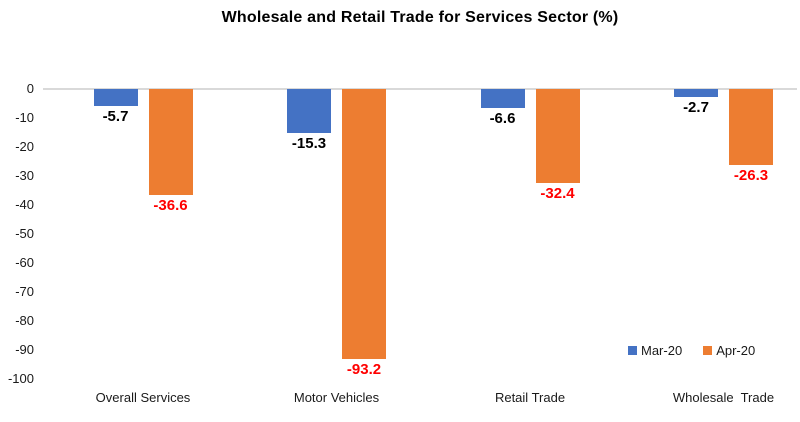  What do you see at coordinates (24, 291) in the screenshot?
I see `y-axis-tick-label: -70` at bounding box center [24, 291].